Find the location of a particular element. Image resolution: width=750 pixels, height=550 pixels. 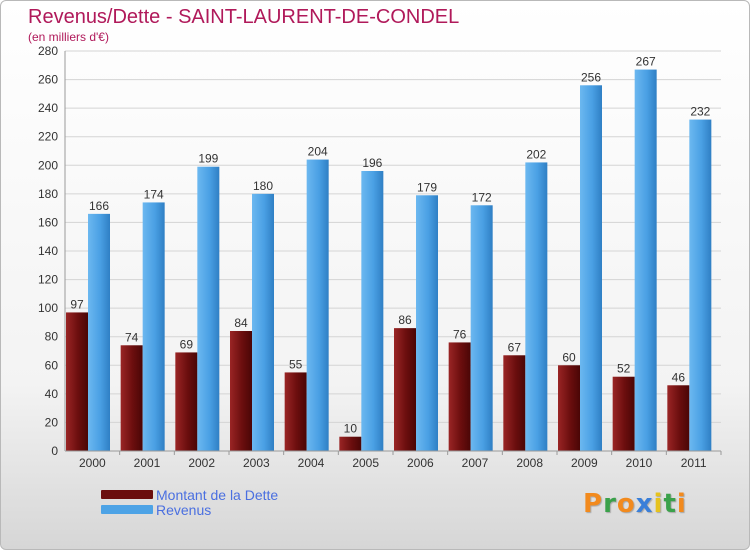

y-tick-label: 120 is located at coordinates (48, 280).